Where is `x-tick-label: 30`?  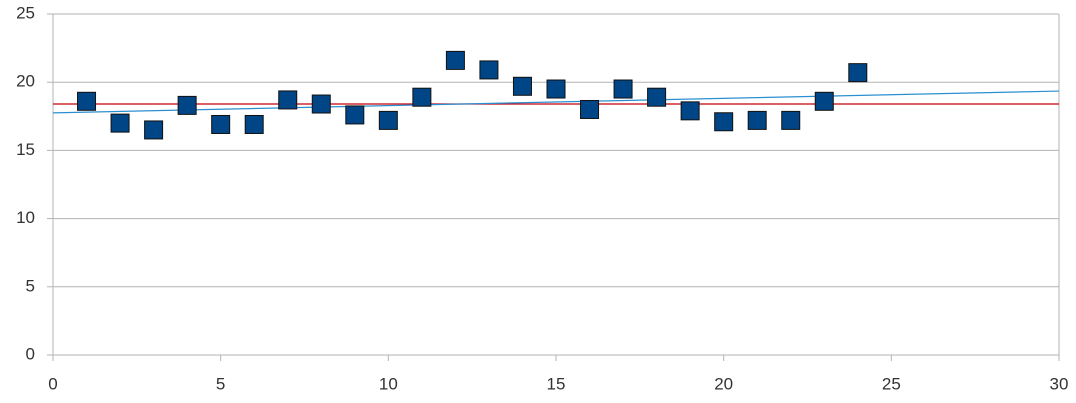 x-tick-label: 30 is located at coordinates (1059, 383).